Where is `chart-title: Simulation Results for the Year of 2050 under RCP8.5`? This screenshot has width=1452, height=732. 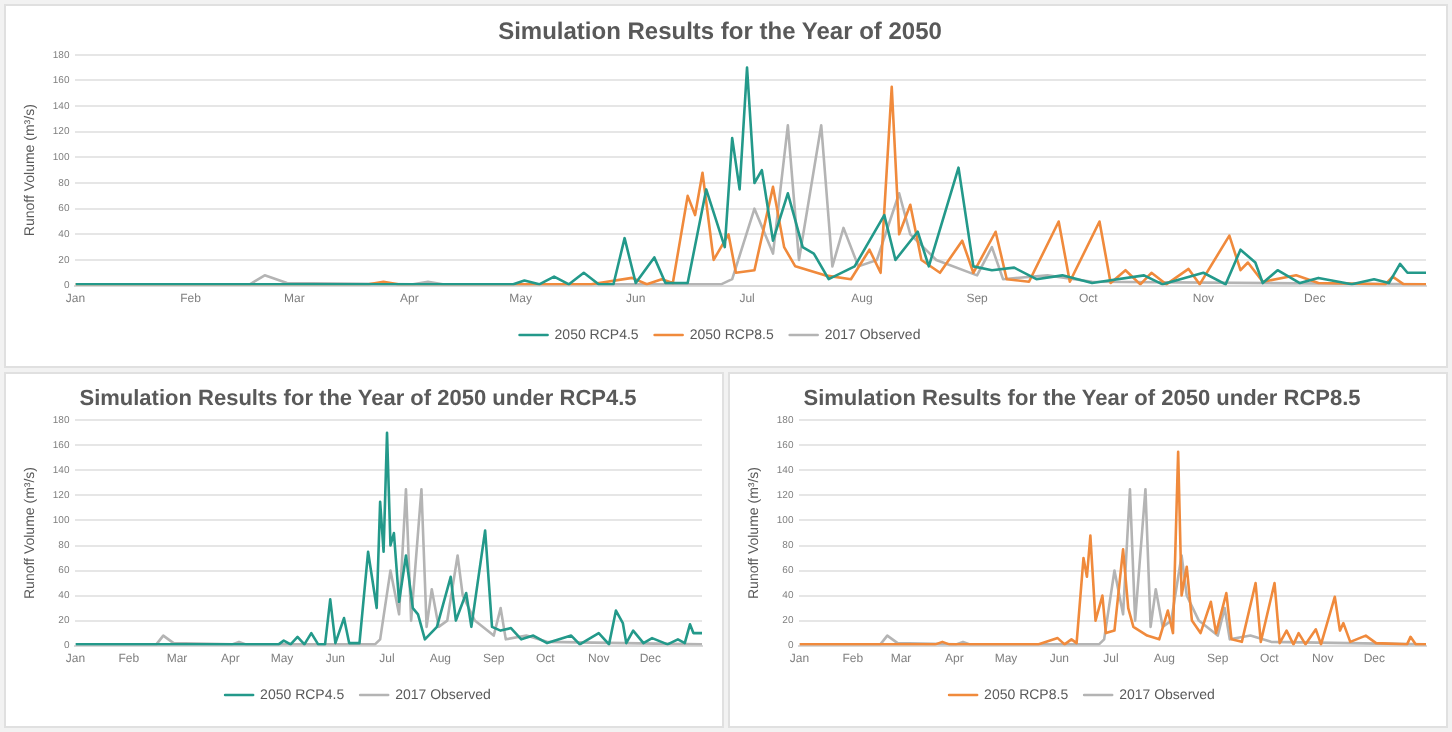
chart-title: Simulation Results for the Year of 2050 under RCP8.5 is located at coordinates (1082, 399).